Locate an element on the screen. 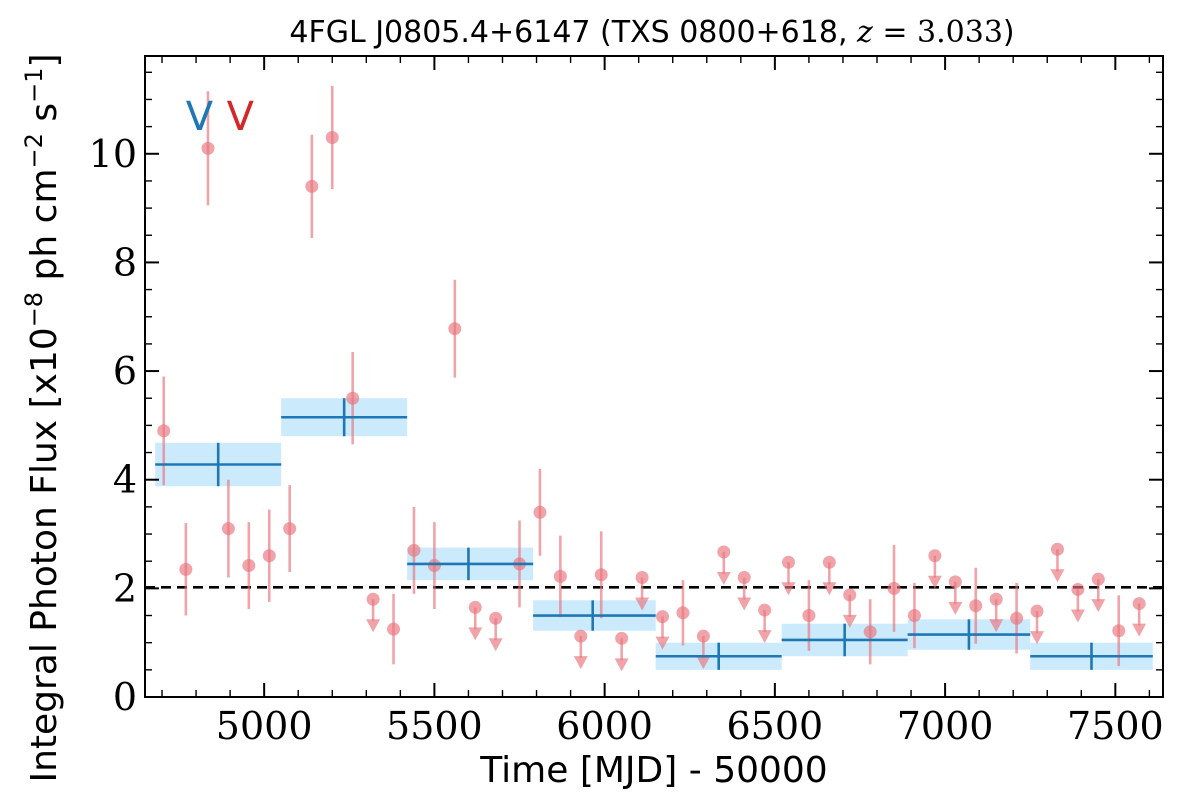 This screenshot has height=800, width=1200. x-tick-label: 5500 is located at coordinates (434, 726).